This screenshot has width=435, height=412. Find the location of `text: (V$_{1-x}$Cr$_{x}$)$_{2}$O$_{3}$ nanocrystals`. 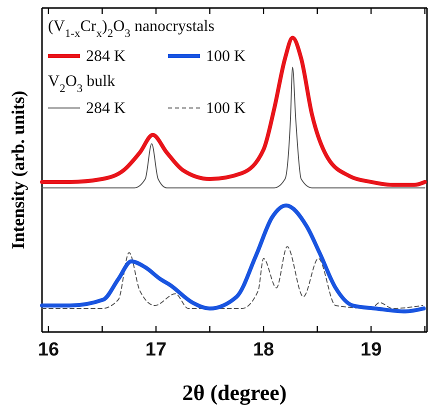

text: (V$_{1-x}$Cr$_{x}$)$_{2}$O$_{3}$ nanocrystals is located at coordinates (131, 29).